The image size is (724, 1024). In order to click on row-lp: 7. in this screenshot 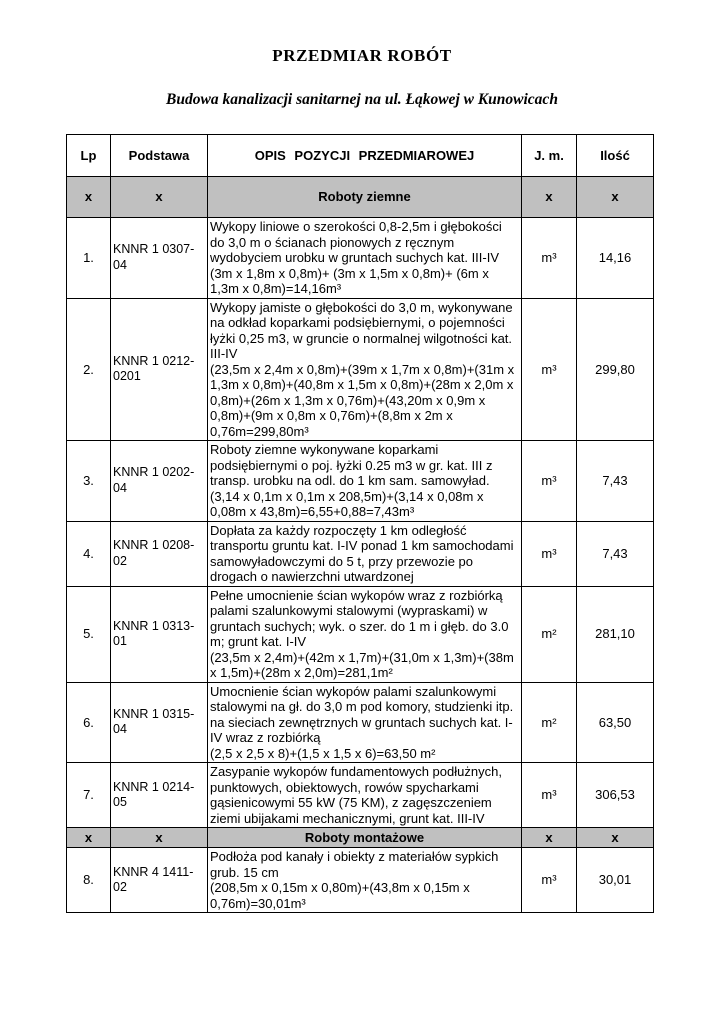, I will do `click(88, 795)`.